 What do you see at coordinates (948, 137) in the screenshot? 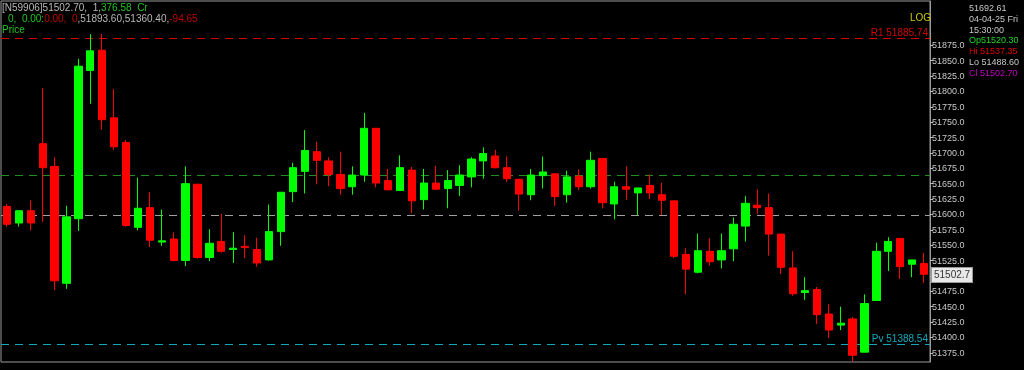
I see `y-tick-label: 51725.0` at bounding box center [948, 137].